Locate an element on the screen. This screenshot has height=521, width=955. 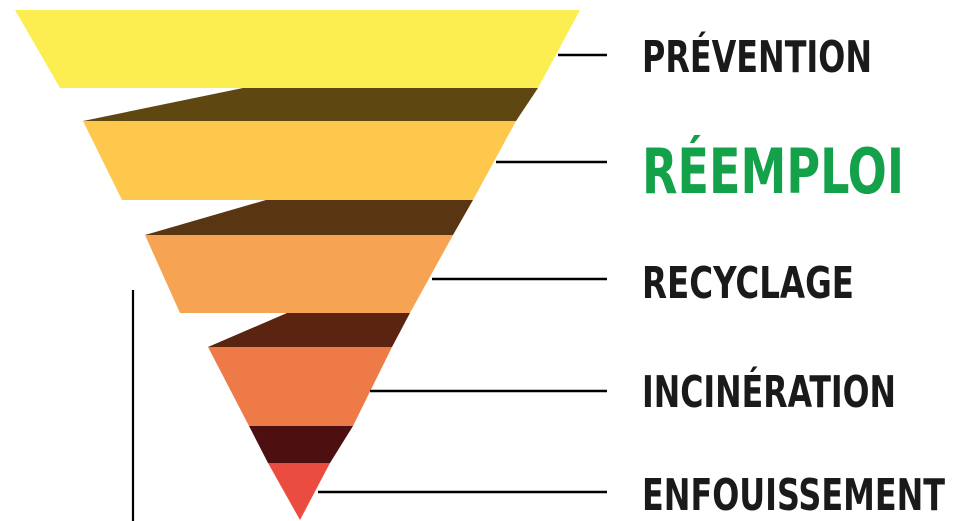
label-prevention: PRÉVENTION is located at coordinates (757, 56).